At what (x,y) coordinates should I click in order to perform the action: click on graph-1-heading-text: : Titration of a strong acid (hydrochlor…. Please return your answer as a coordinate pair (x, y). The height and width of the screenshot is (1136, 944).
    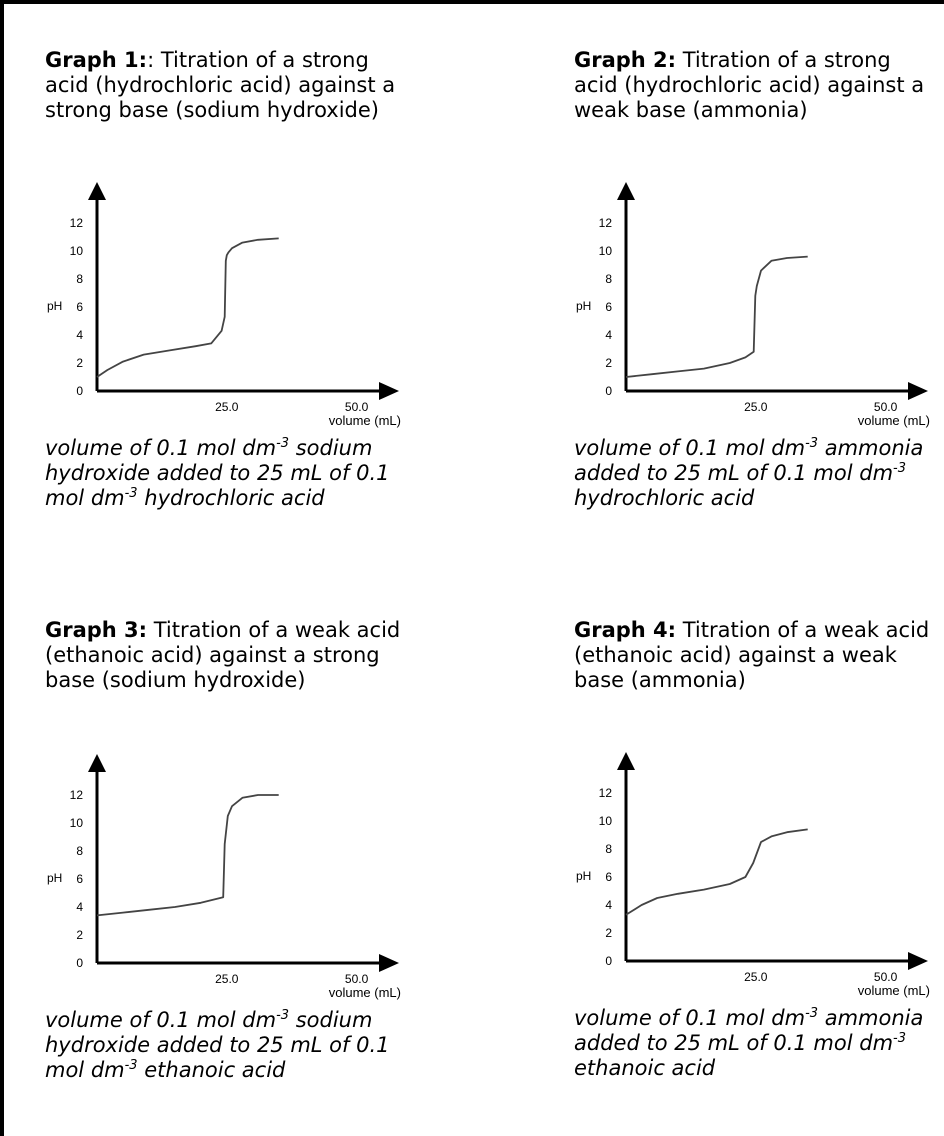
    Looking at the image, I should click on (220, 85).